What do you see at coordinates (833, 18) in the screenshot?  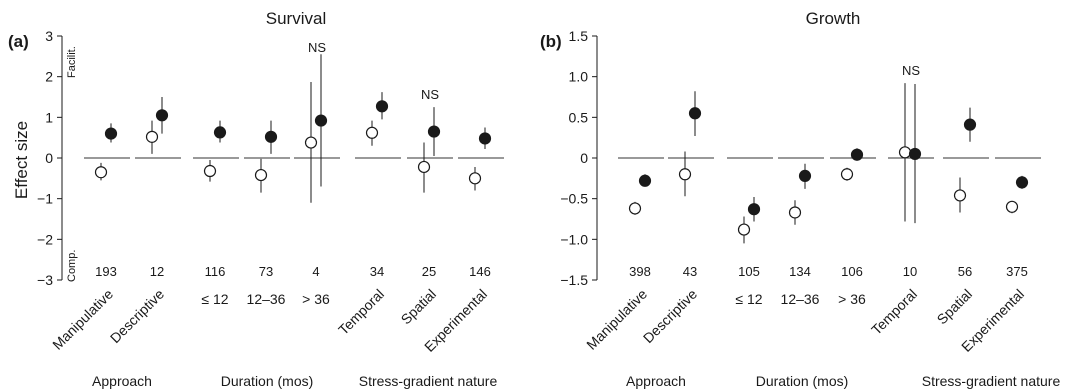 I see `chart-title: Growth` at bounding box center [833, 18].